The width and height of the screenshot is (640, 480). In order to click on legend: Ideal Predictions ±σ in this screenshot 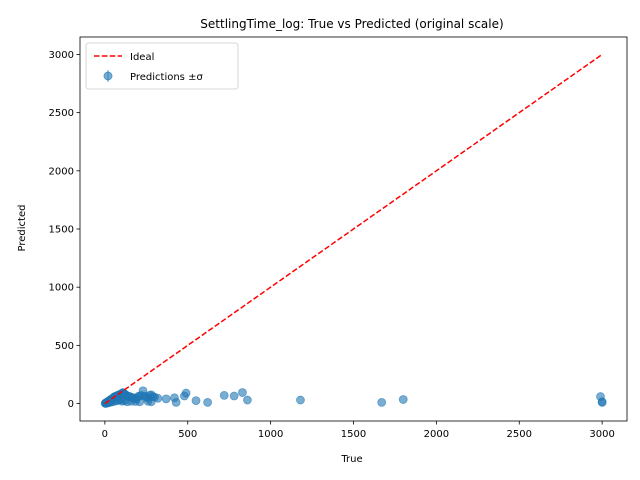, I will do `click(162, 66)`.